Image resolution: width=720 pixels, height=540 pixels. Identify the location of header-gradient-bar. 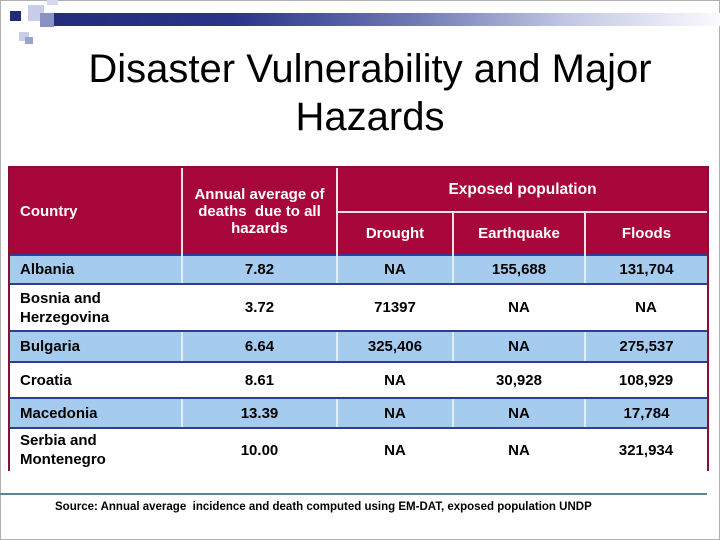
(381, 19).